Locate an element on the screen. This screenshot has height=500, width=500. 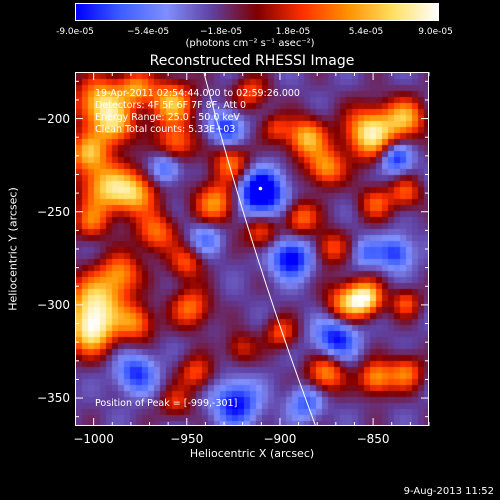
info-detectors: Detectors: 4F 5F 6F 7F 8F, Att 0 is located at coordinates (171, 105).